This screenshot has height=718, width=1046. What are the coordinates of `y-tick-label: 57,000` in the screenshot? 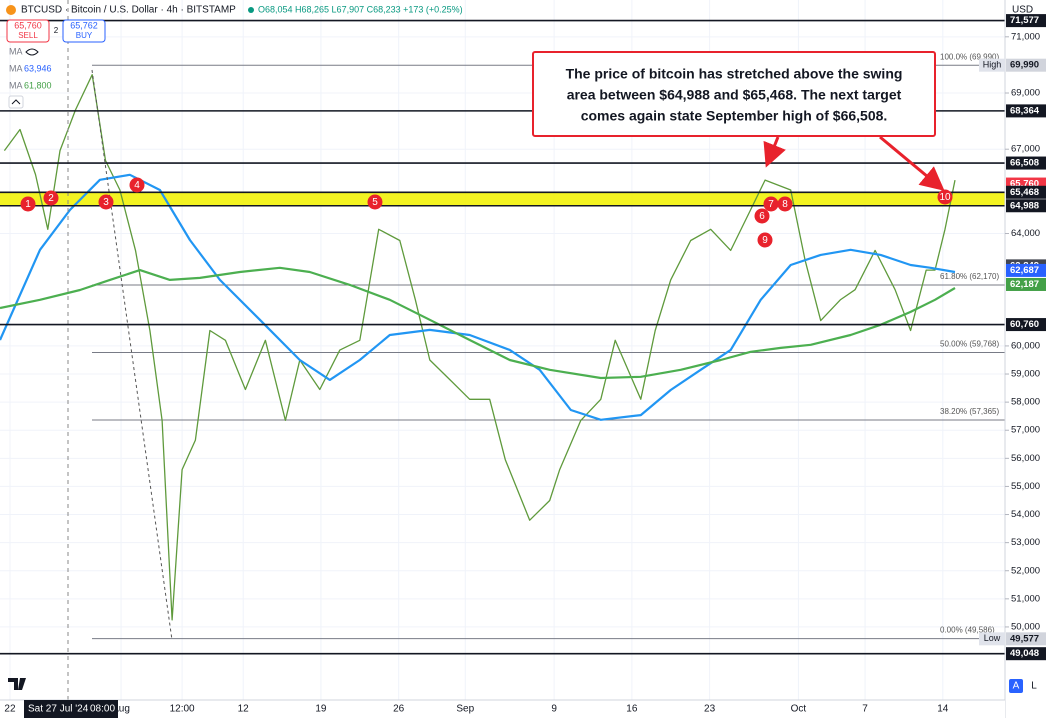 It's located at (1025, 430).